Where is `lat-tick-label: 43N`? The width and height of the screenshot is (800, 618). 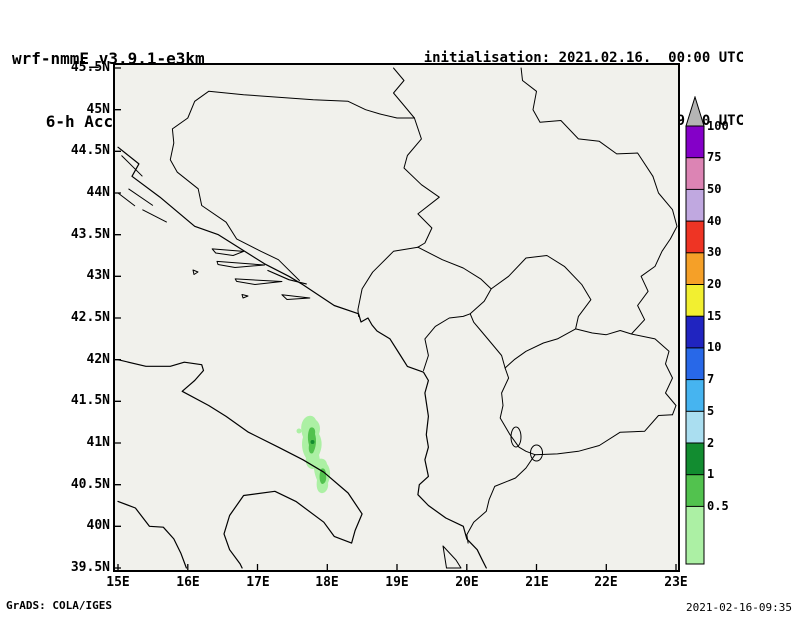
lat-tick-label: 43N is located at coordinates (98, 275).